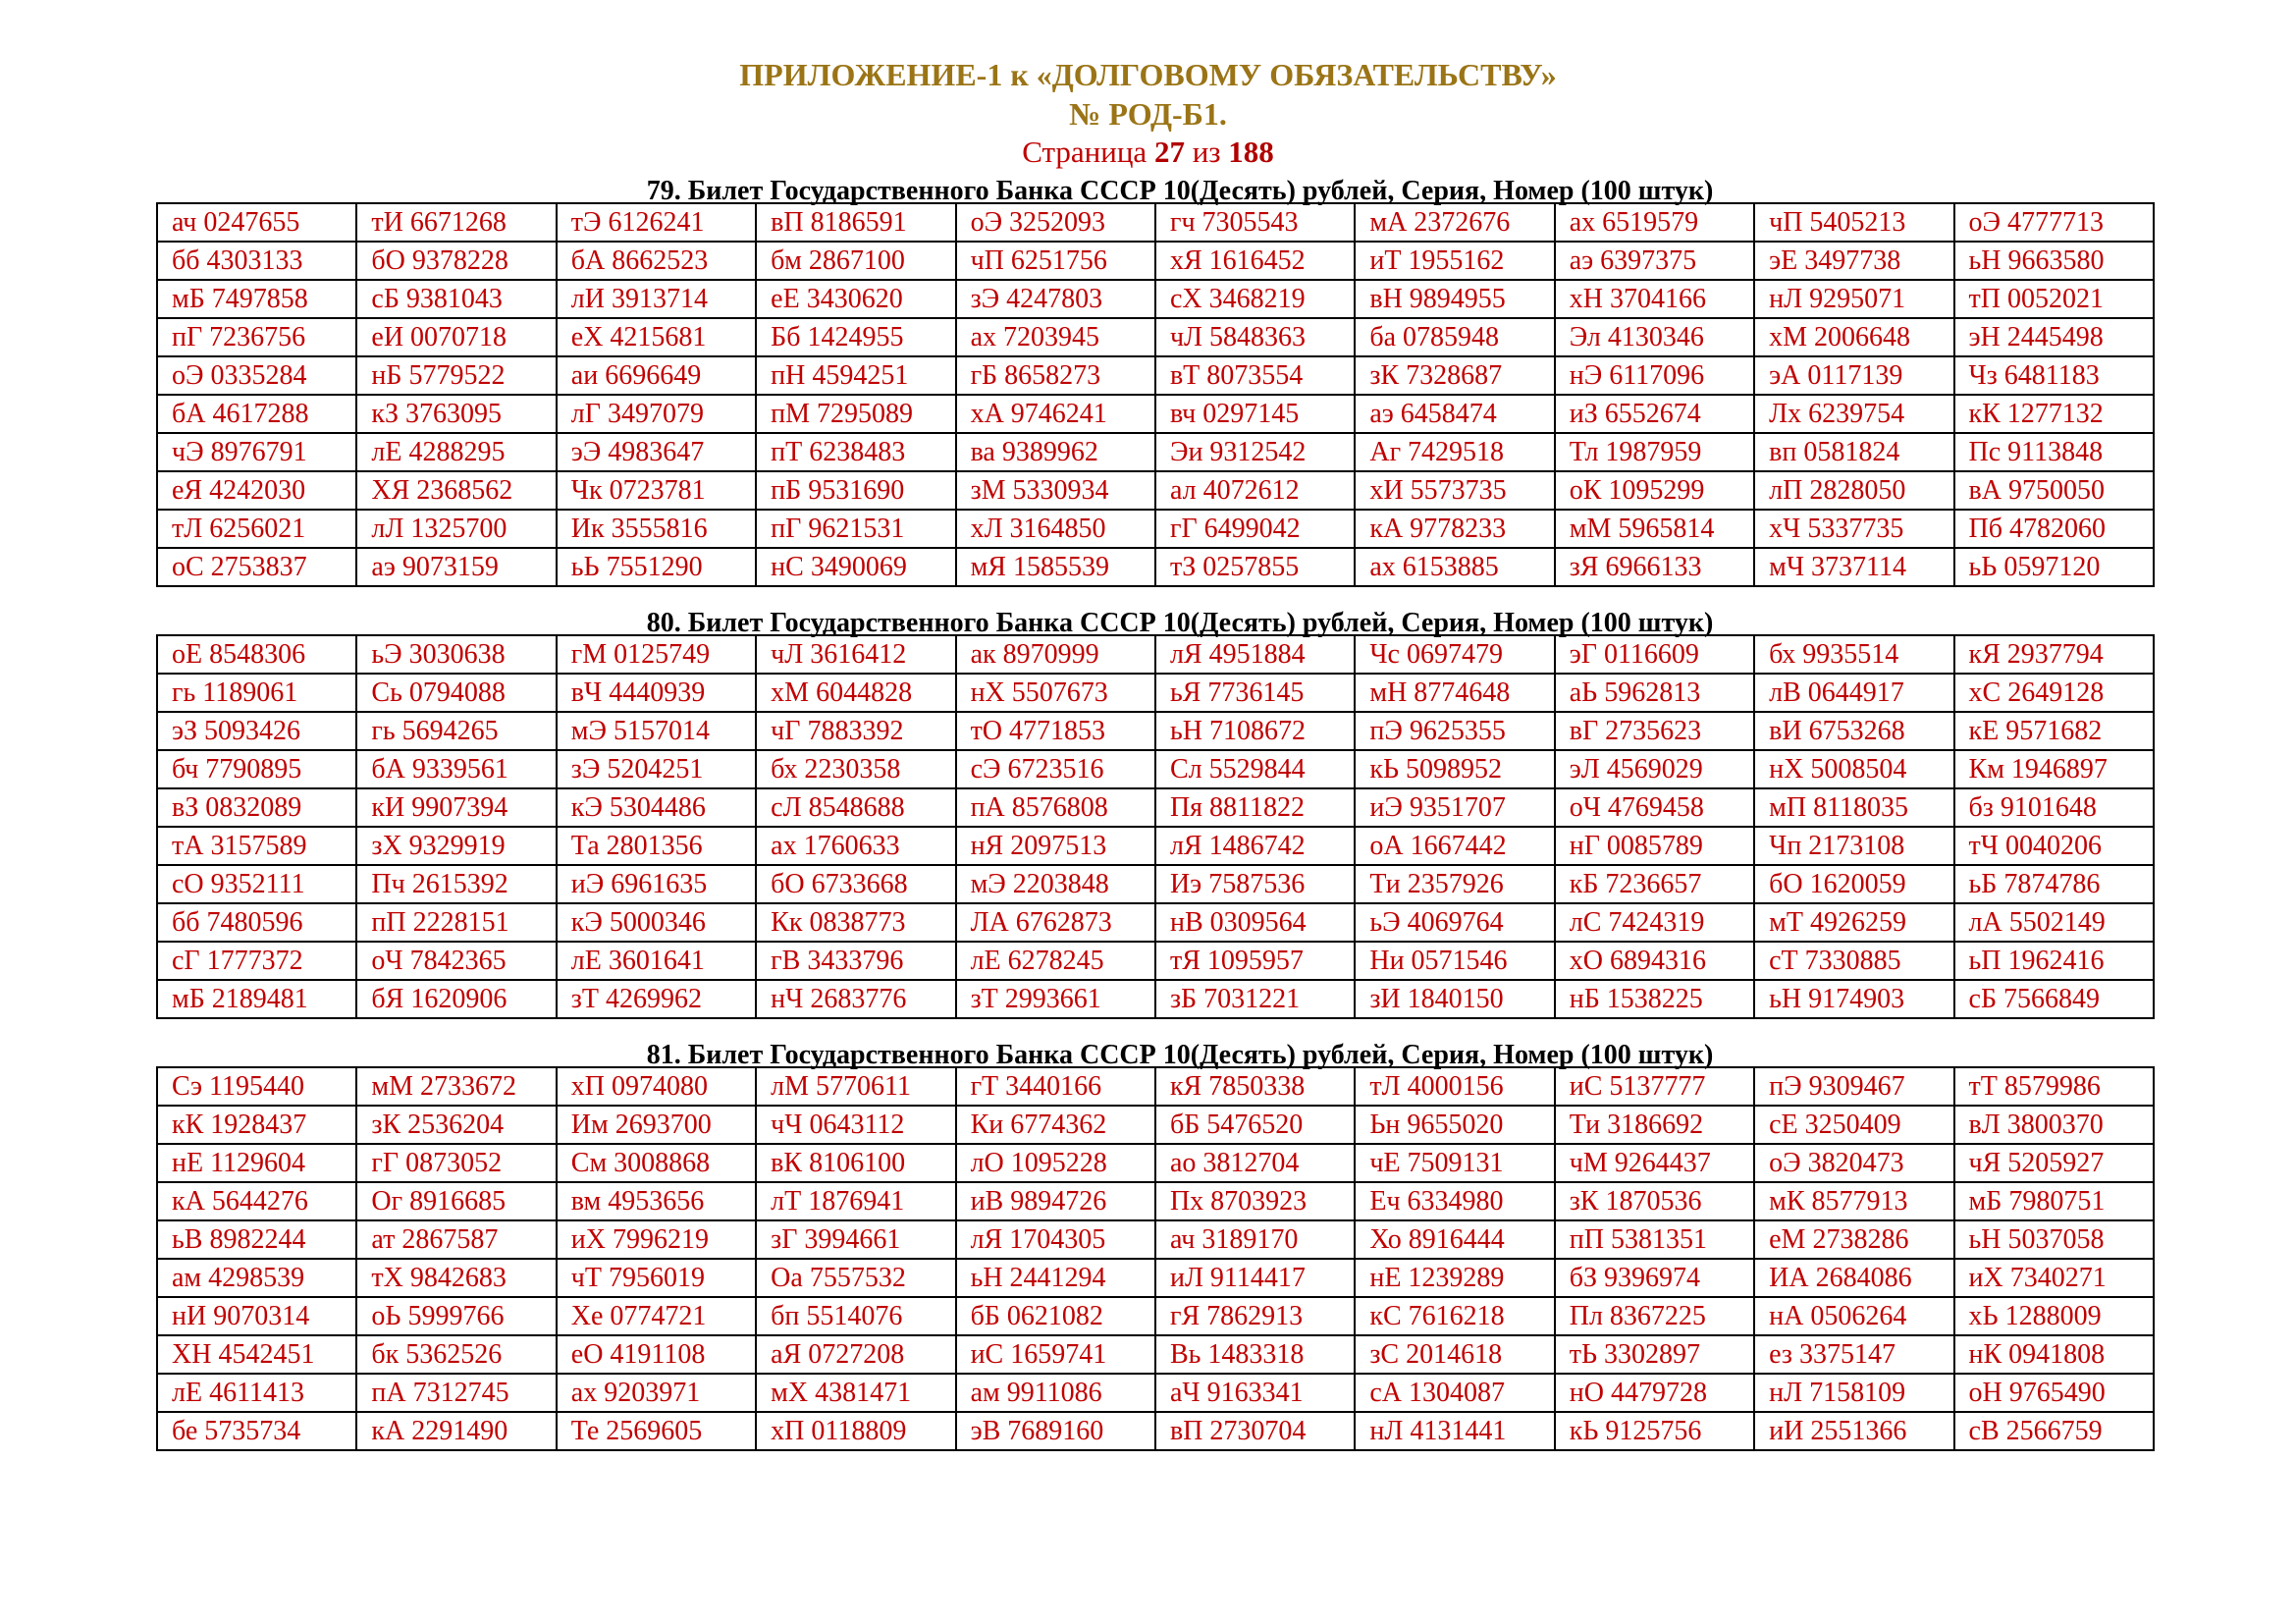 The height and width of the screenshot is (1624, 2296). I want to click on serial-number-cell: ьН 9174903, so click(1854, 999).